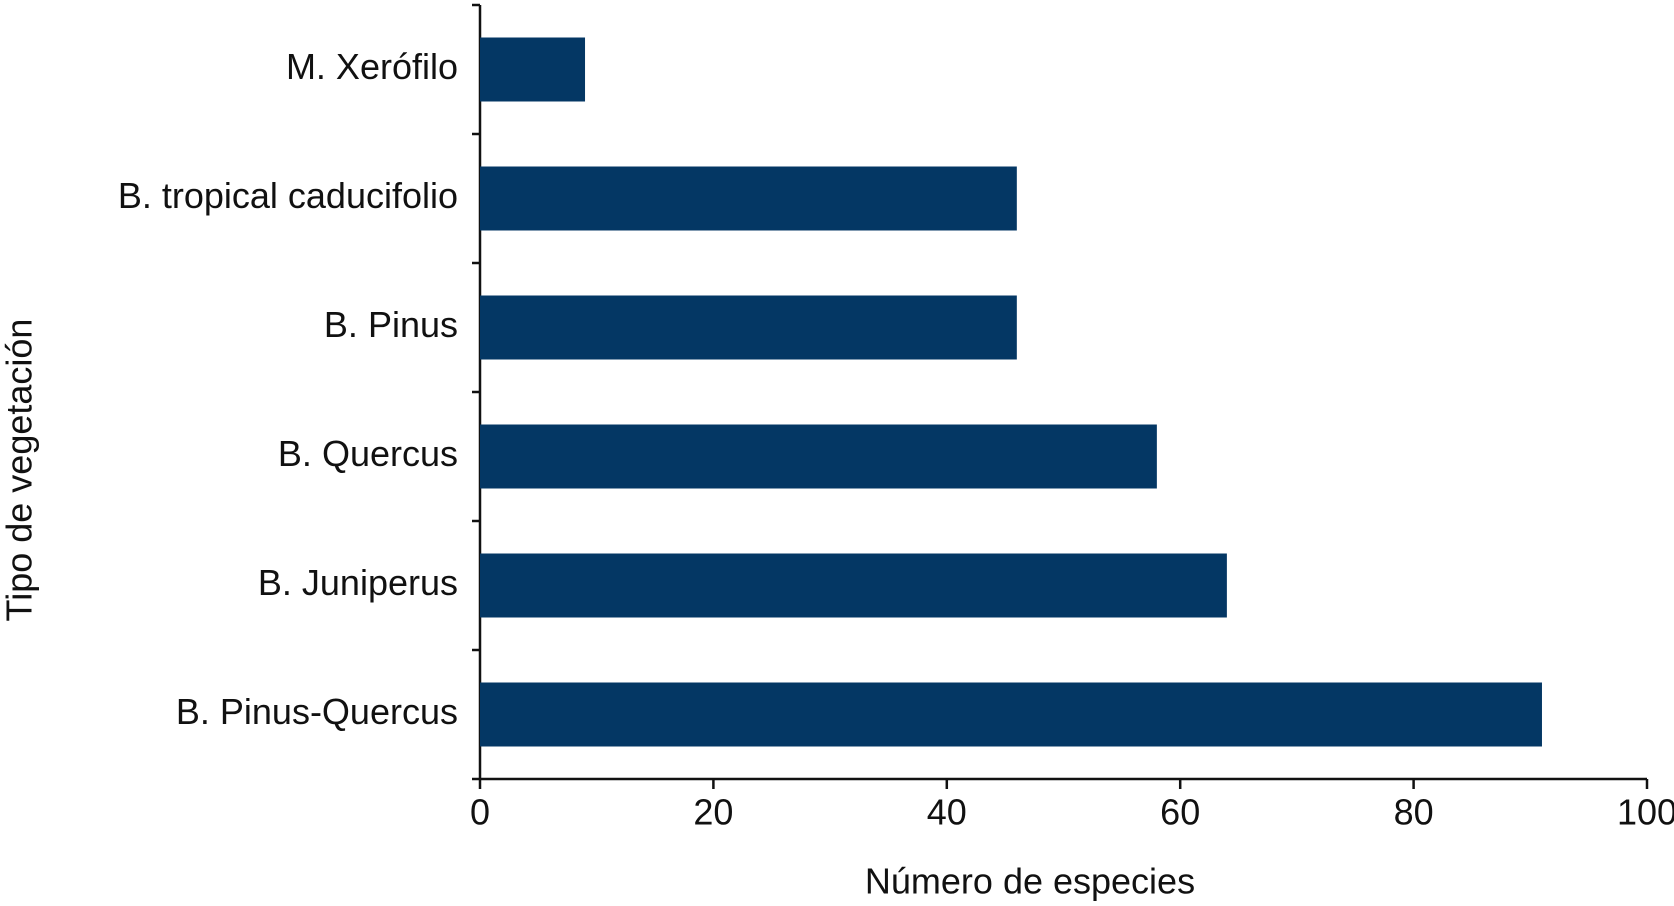 The image size is (1674, 906). What do you see at coordinates (20, 470) in the screenshot?
I see `y-axis-label: Tipo de vegetación` at bounding box center [20, 470].